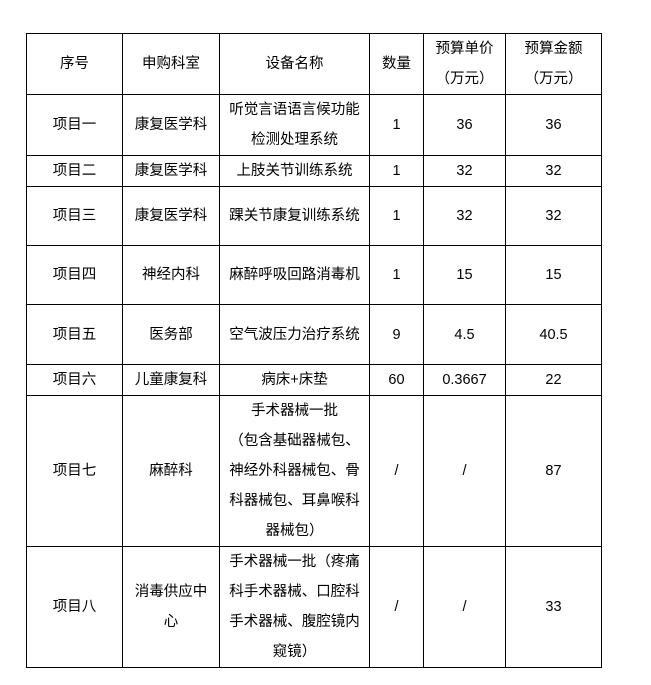 The width and height of the screenshot is (651, 685). What do you see at coordinates (74, 216) in the screenshot?
I see `cell-index: 项目三` at bounding box center [74, 216].